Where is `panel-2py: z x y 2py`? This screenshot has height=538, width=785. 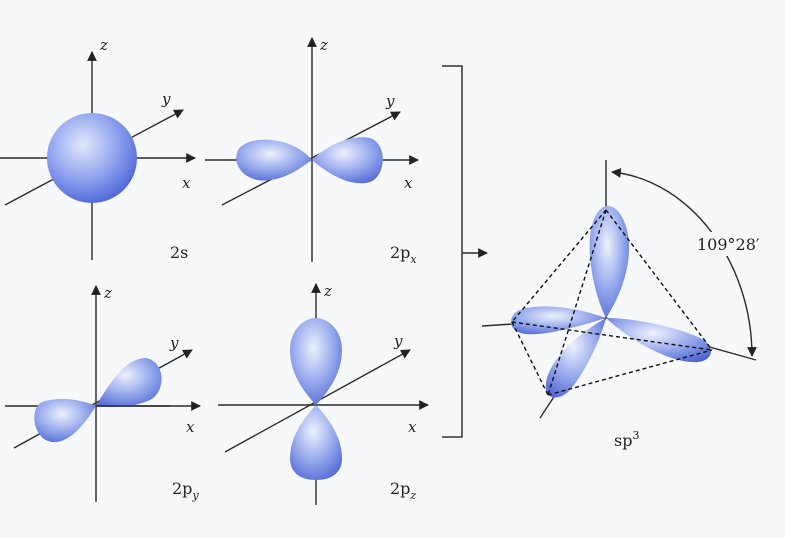 panel-2py: z x y 2py is located at coordinates (103, 393).